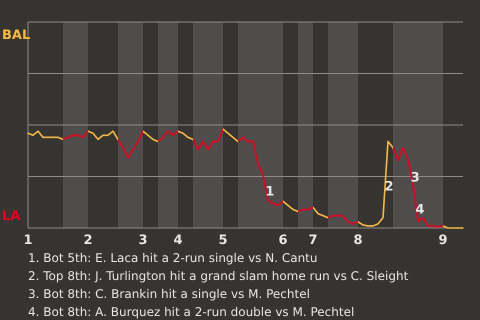  What do you see at coordinates (443, 240) in the screenshot?
I see `x-tick-label: 9` at bounding box center [443, 240].